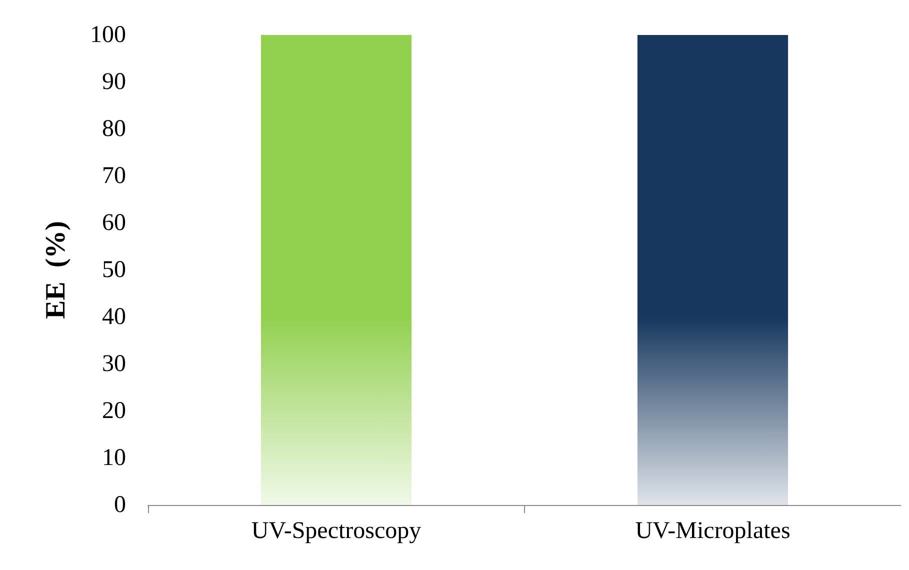  What do you see at coordinates (712, 531) in the screenshot?
I see `x-tick-label: UV-Microplates` at bounding box center [712, 531].